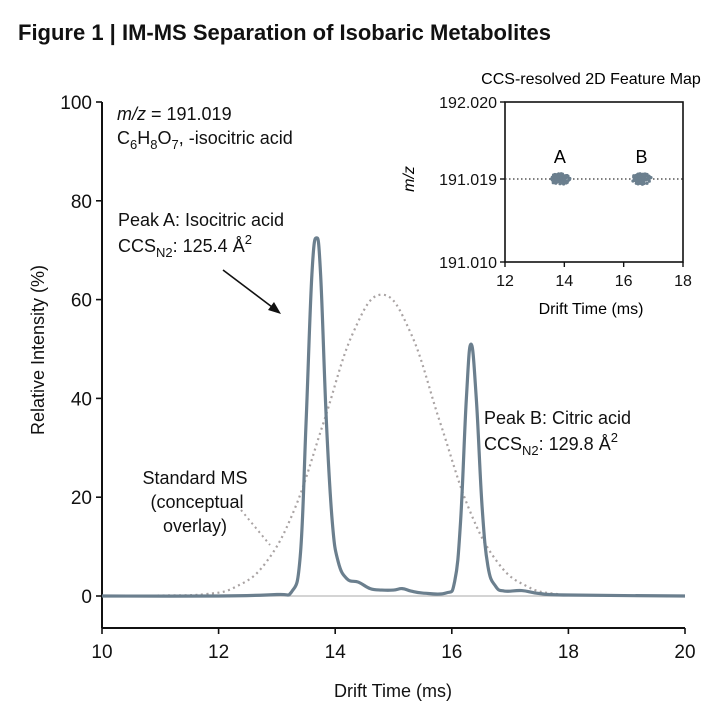  I want to click on arrow-head-icon, so click(274, 308).